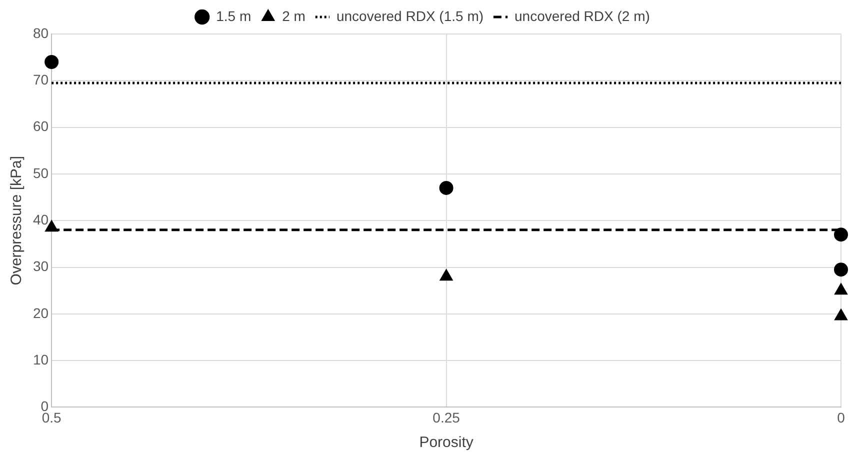 The image size is (853, 458). Describe the element at coordinates (40, 266) in the screenshot. I see `y-tick-label: 30` at that location.